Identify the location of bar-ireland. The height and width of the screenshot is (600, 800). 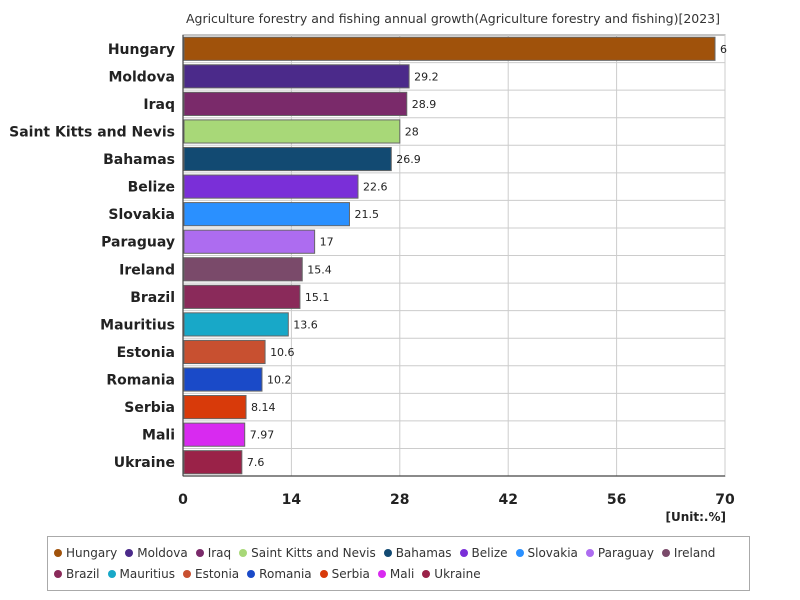
(243, 269).